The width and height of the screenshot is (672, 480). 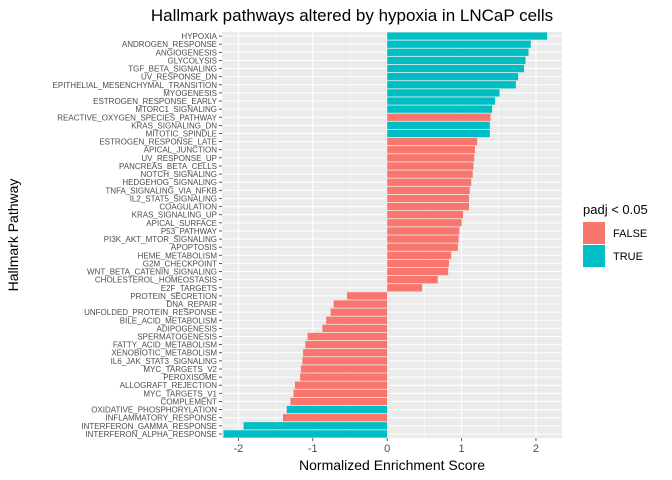 What do you see at coordinates (615, 209) in the screenshot?
I see `legend-title: padj < 0.05` at bounding box center [615, 209].